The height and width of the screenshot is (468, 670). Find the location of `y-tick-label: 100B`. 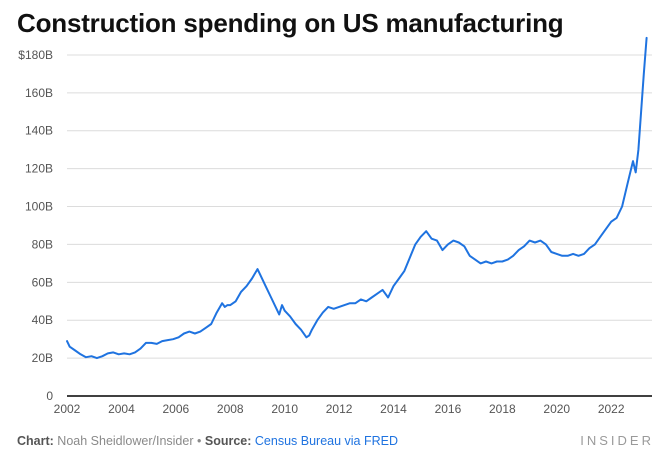

y-tick-label: 100B is located at coordinates (39, 207).